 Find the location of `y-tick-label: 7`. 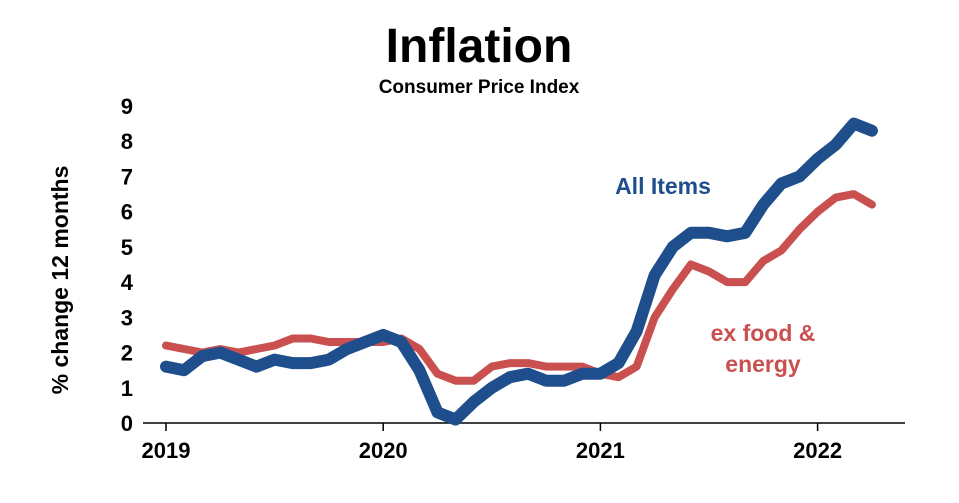

y-tick-label: 7 is located at coordinates (127, 176).